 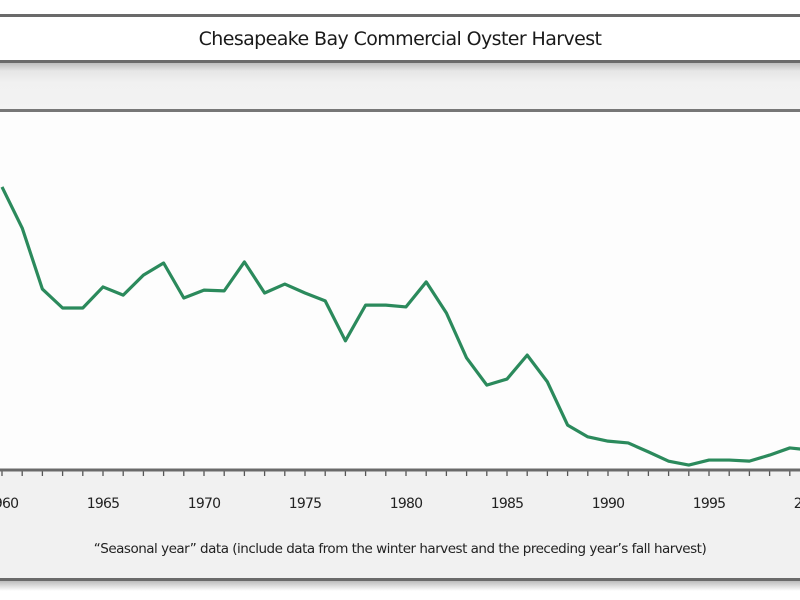 I want to click on title-banner: Chesapeake Bay Commercial Oyster Harvest, so click(x=400, y=38).